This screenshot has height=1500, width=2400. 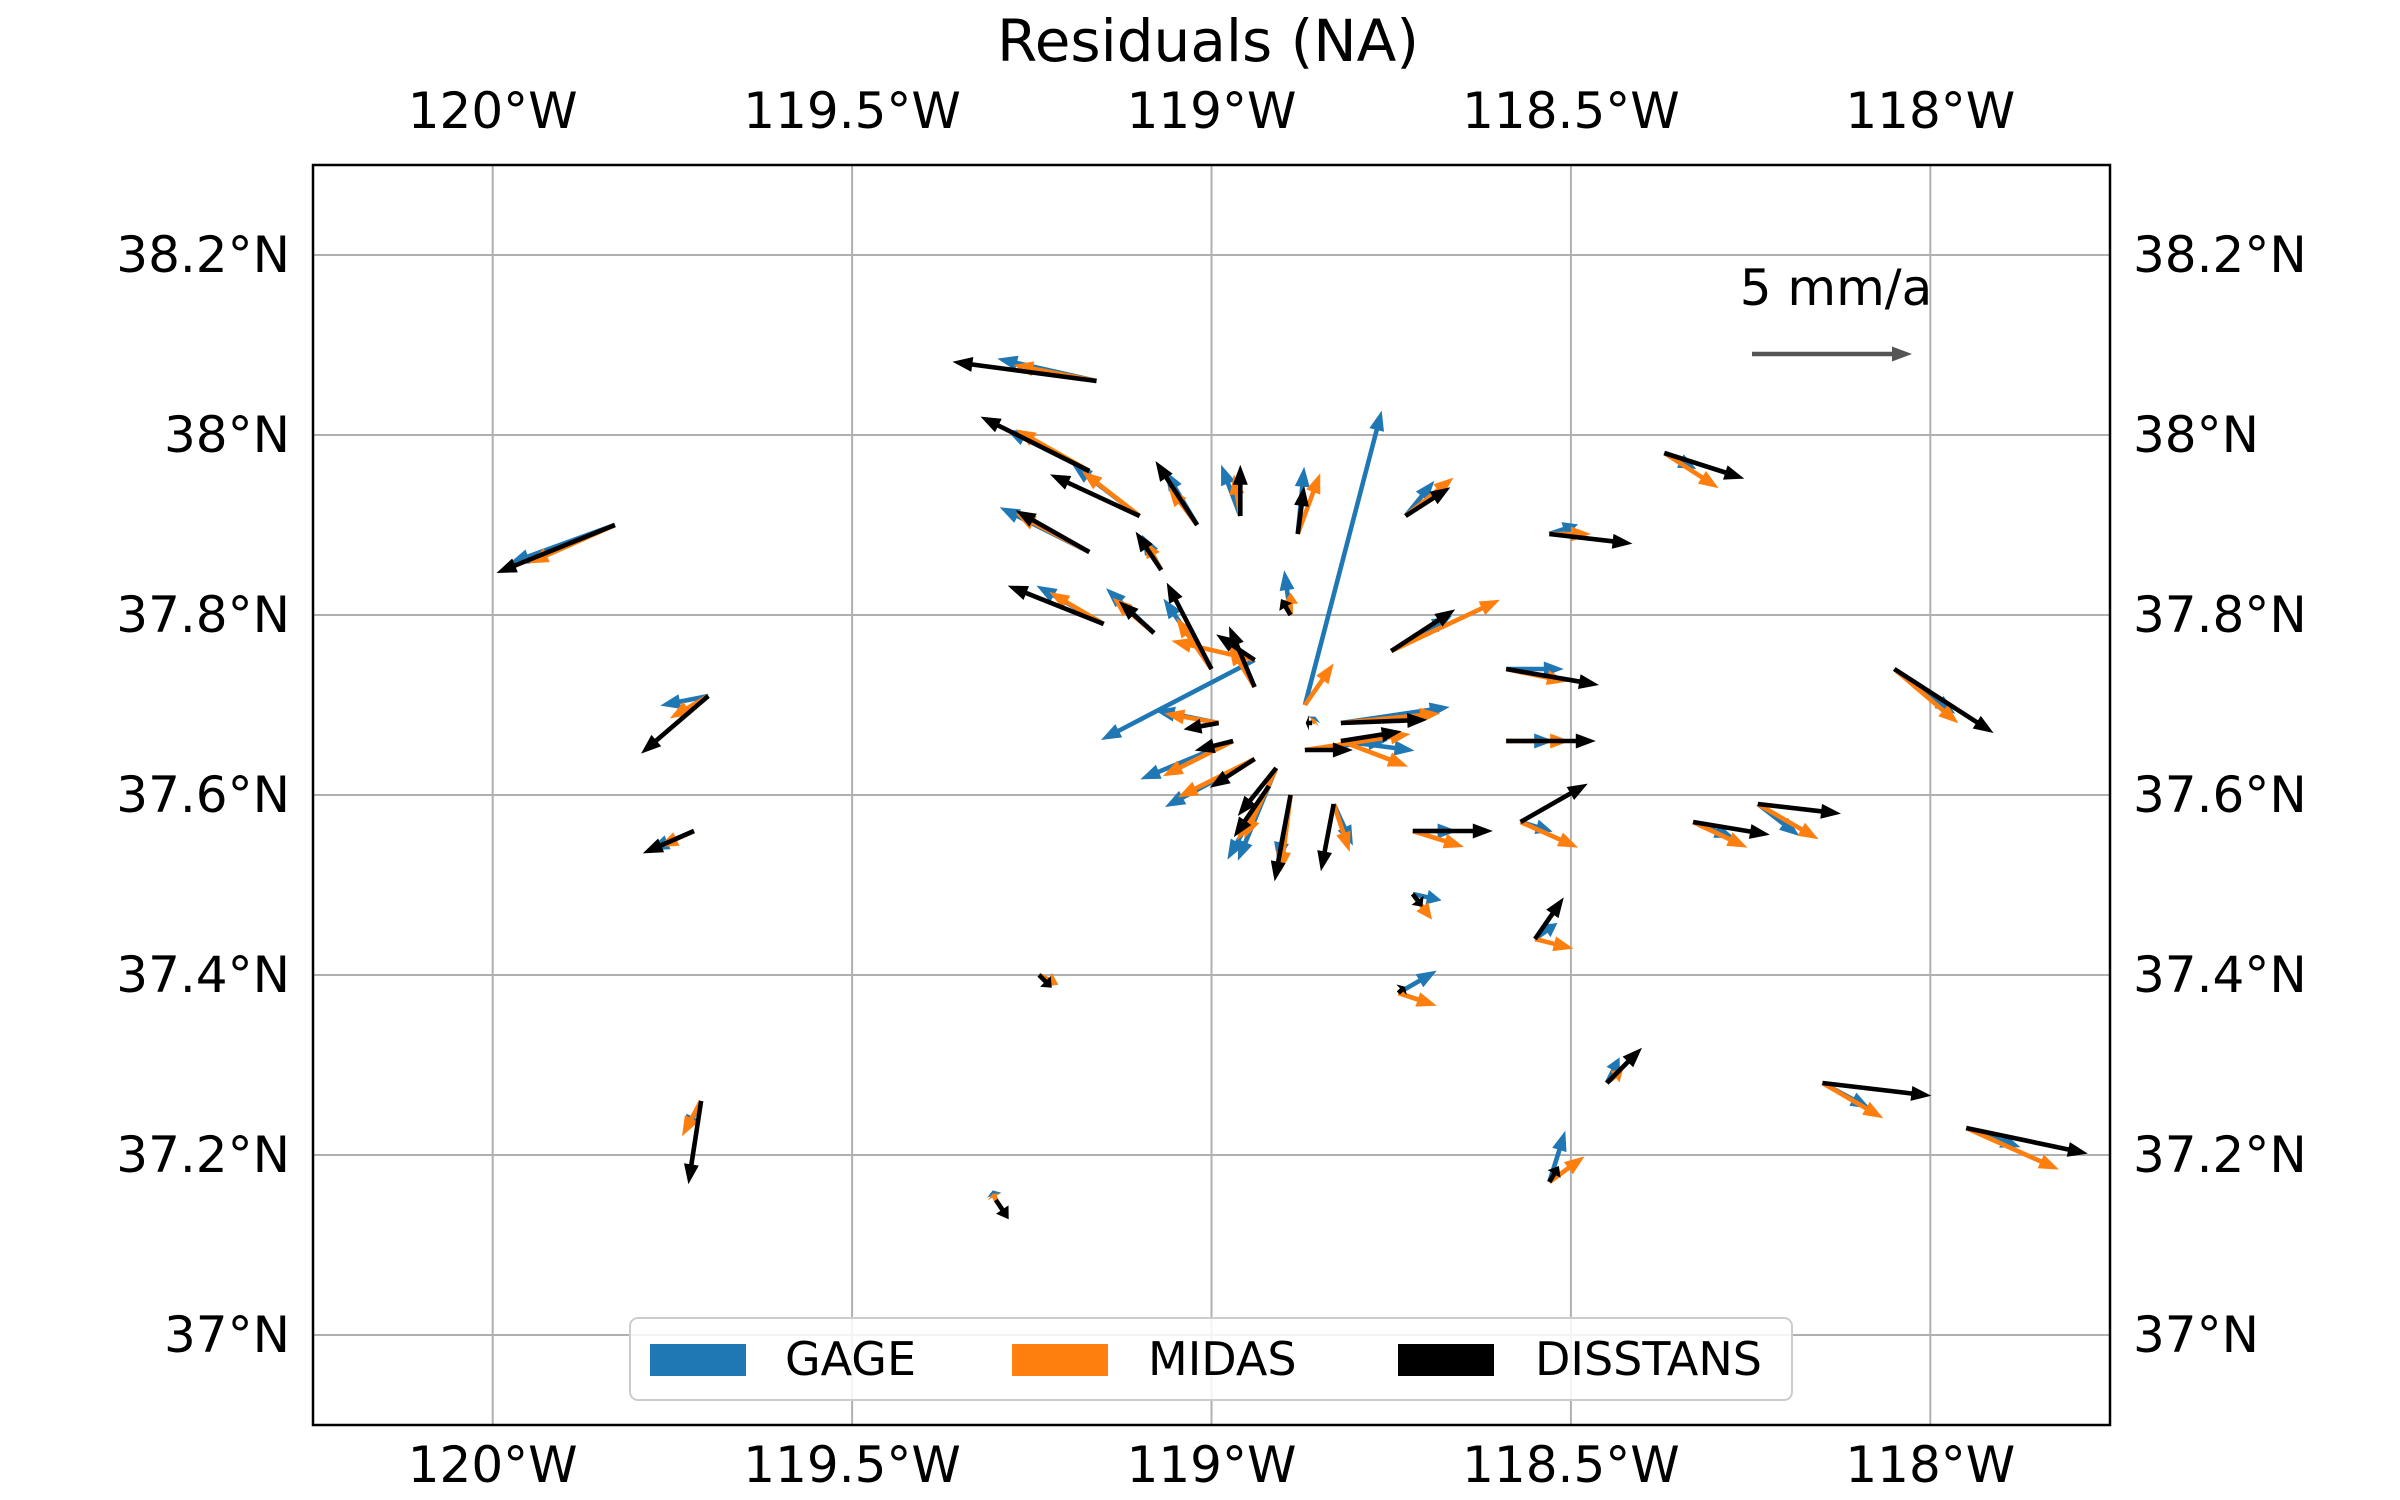 I want to click on lon-tick-label-bottom: 118°W, so click(x=1930, y=1465).